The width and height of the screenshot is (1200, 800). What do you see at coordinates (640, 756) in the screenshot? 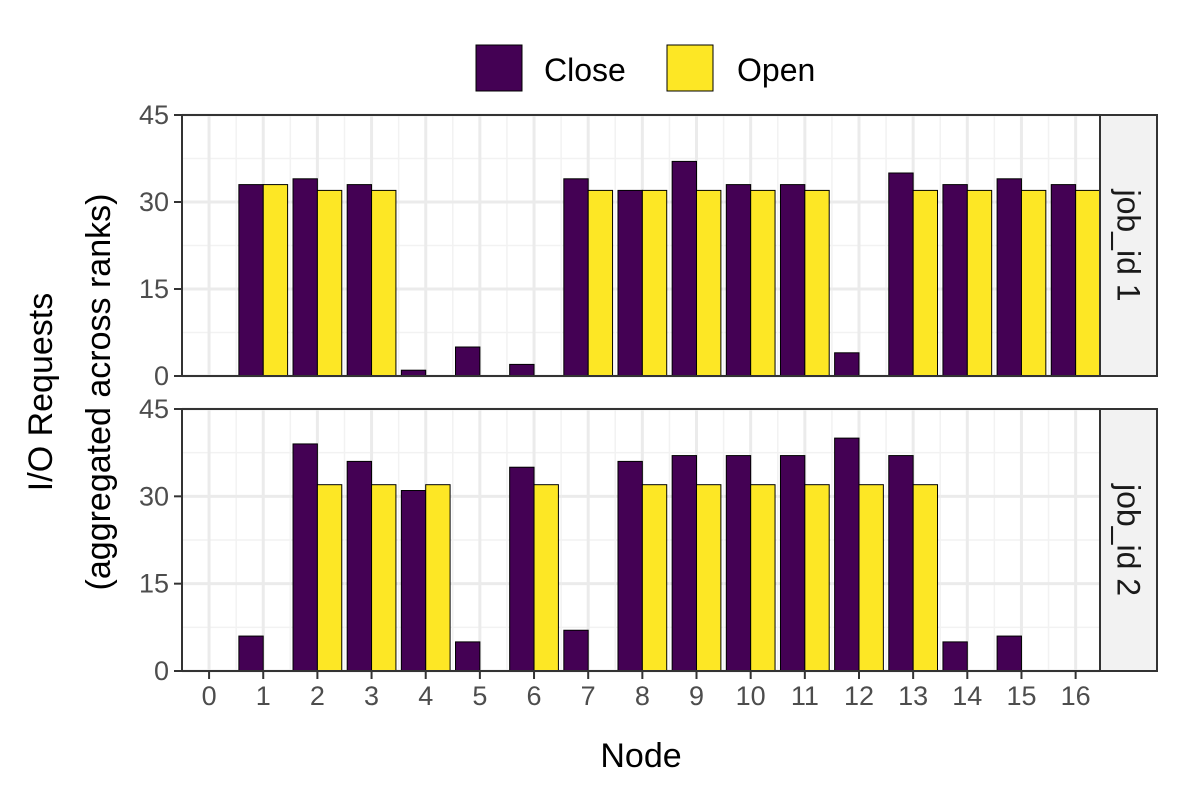
I see `x-axis-title: Node` at bounding box center [640, 756].